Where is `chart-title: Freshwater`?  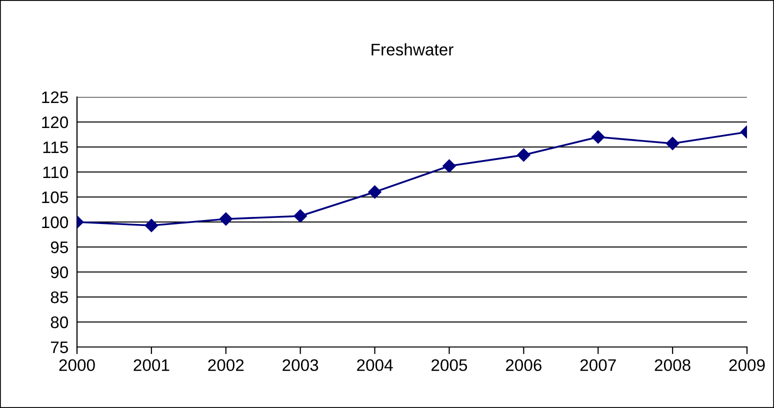
chart-title: Freshwater is located at coordinates (413, 49).